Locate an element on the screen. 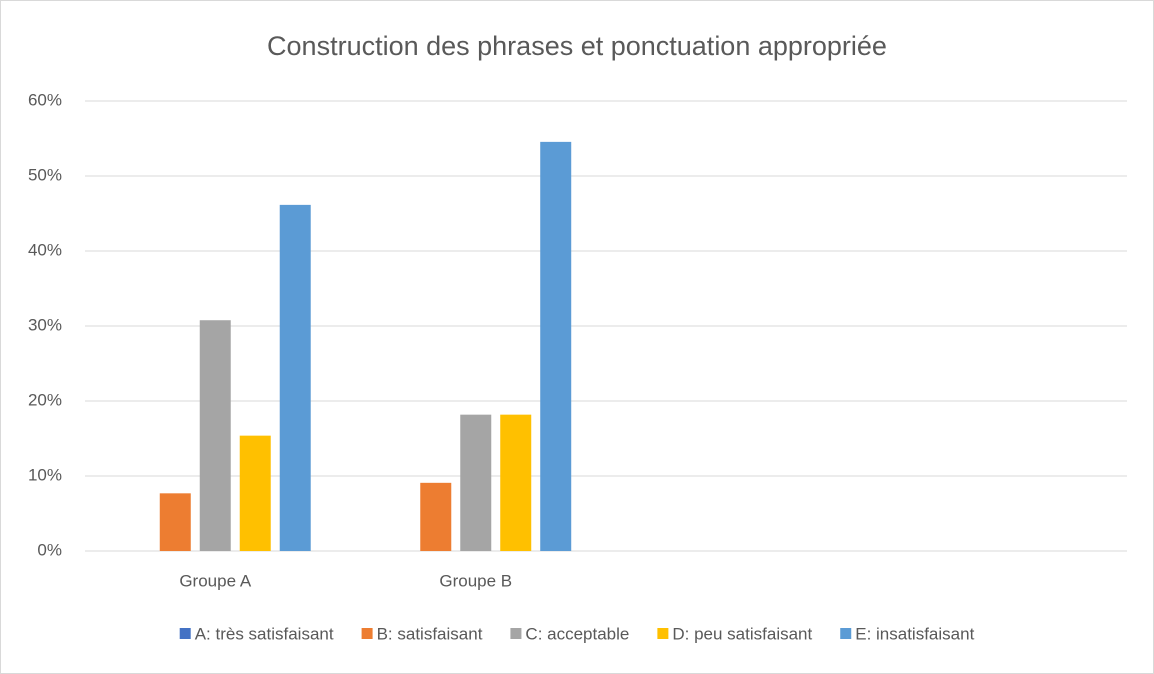 The height and width of the screenshot is (674, 1154). y-tick-label: 50% is located at coordinates (45, 174).